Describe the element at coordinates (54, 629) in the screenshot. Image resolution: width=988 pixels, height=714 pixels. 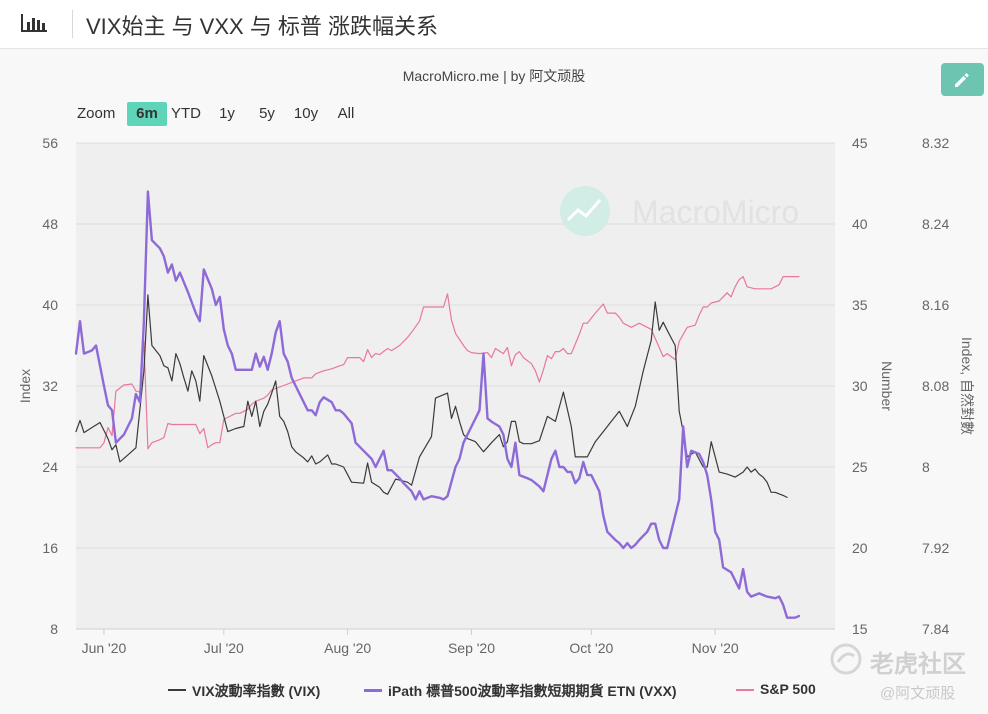
I see `y-tick-label-left: 8` at that location.